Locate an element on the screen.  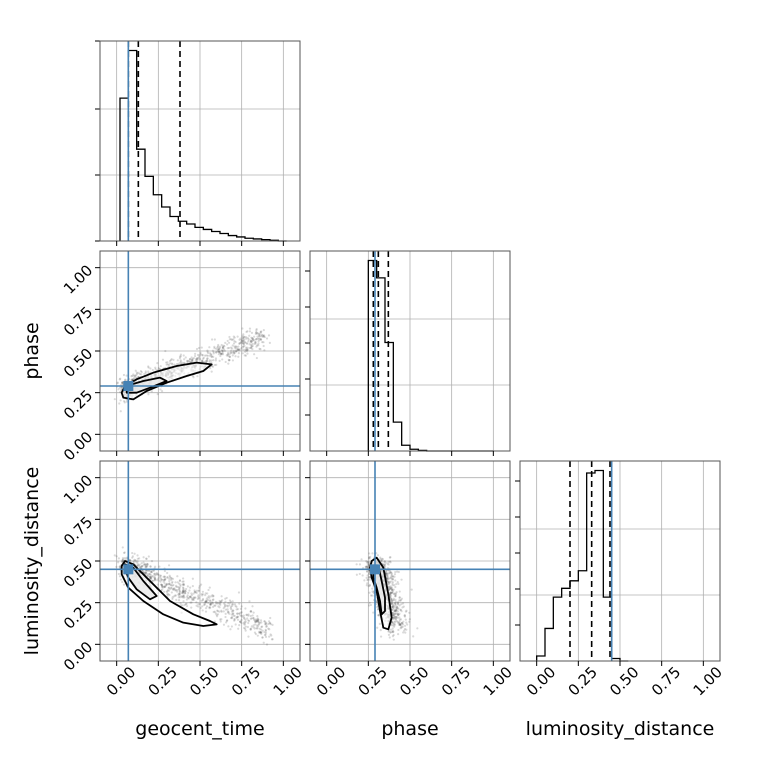
x-axis-label-geocent_time: geocent_time is located at coordinates (199, 729).